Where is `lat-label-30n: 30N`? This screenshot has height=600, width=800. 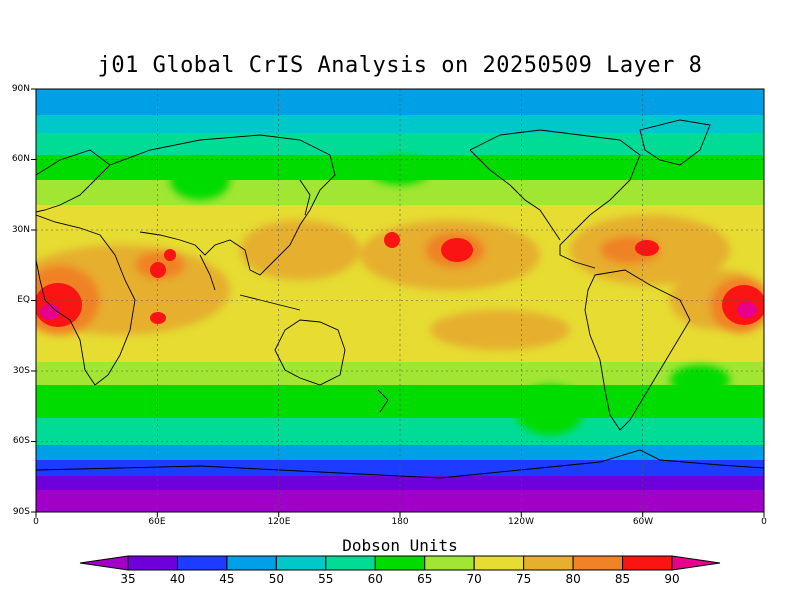 lat-label-30n: 30N is located at coordinates (20, 230).